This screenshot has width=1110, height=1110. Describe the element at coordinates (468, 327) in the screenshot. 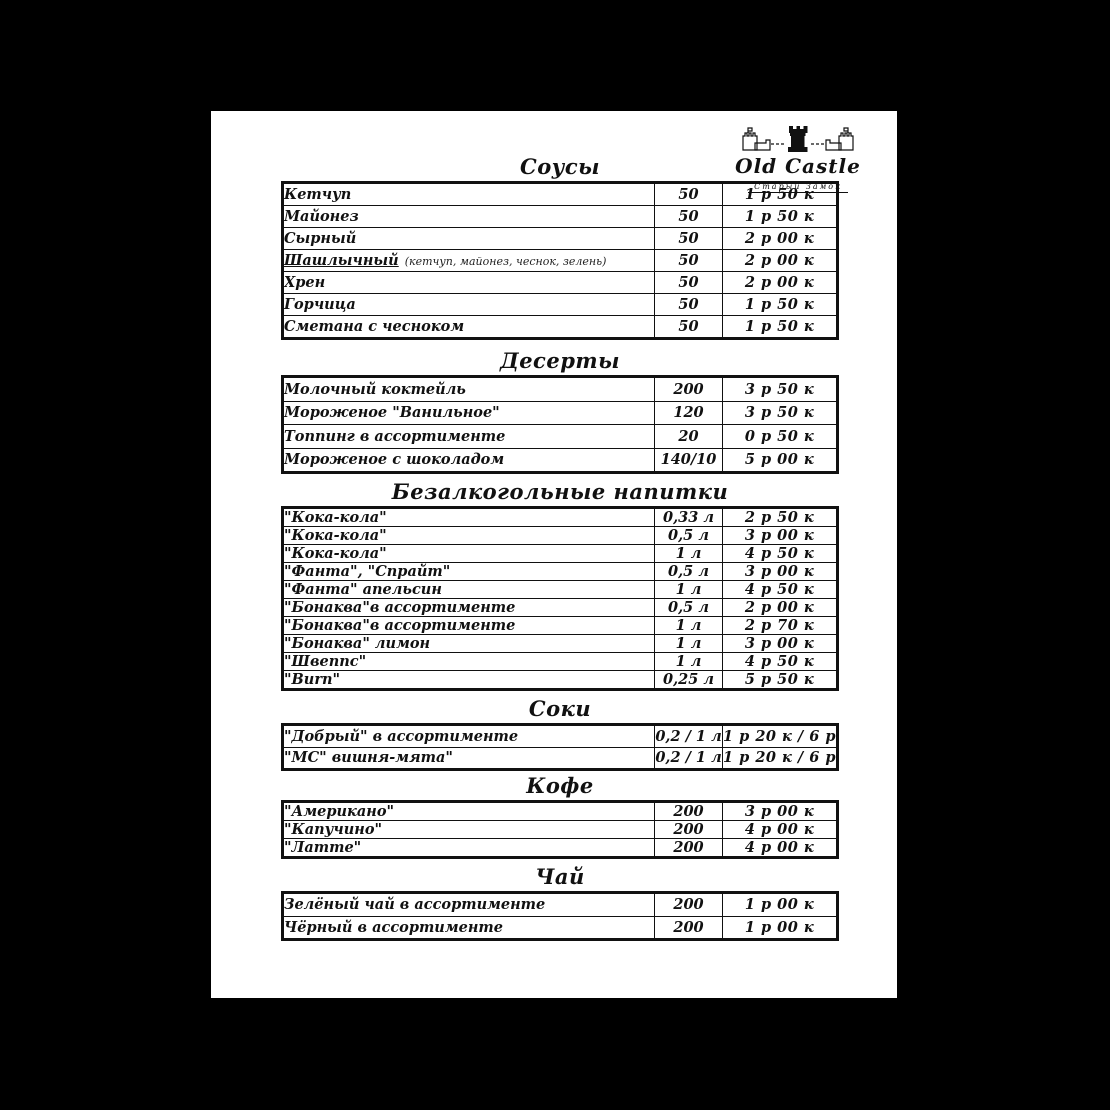

I see `item-name-cell: Сметана с чесноком` at that location.